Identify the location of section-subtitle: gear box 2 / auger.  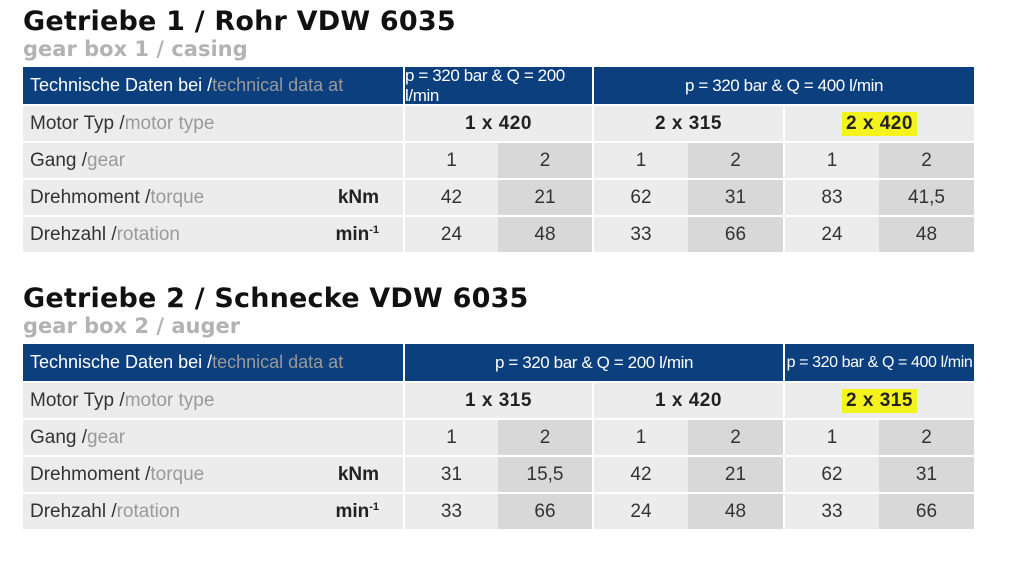
(132, 326).